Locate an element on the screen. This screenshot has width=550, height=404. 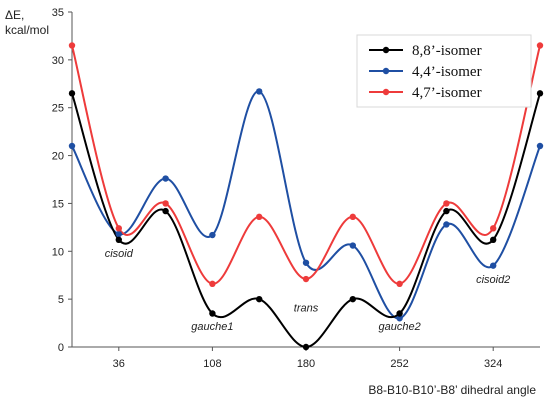
y-axis-label-line2: kcal/mol is located at coordinates (27, 30).